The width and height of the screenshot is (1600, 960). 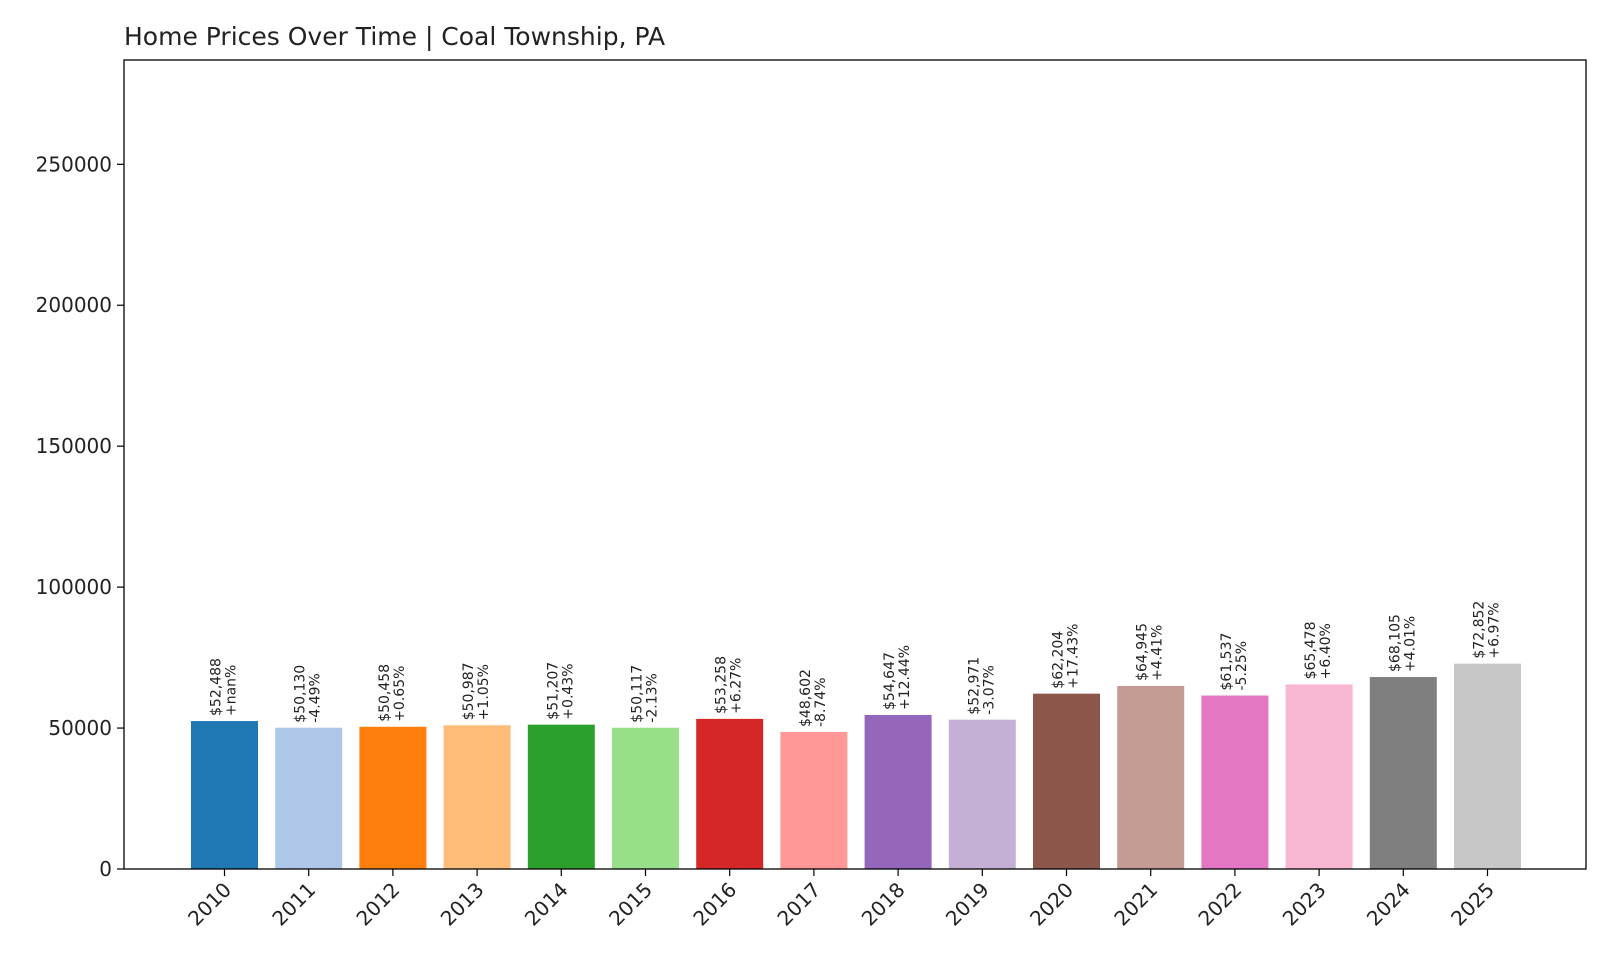 What do you see at coordinates (105, 869) in the screenshot?
I see `y-tick-label-0: 0` at bounding box center [105, 869].